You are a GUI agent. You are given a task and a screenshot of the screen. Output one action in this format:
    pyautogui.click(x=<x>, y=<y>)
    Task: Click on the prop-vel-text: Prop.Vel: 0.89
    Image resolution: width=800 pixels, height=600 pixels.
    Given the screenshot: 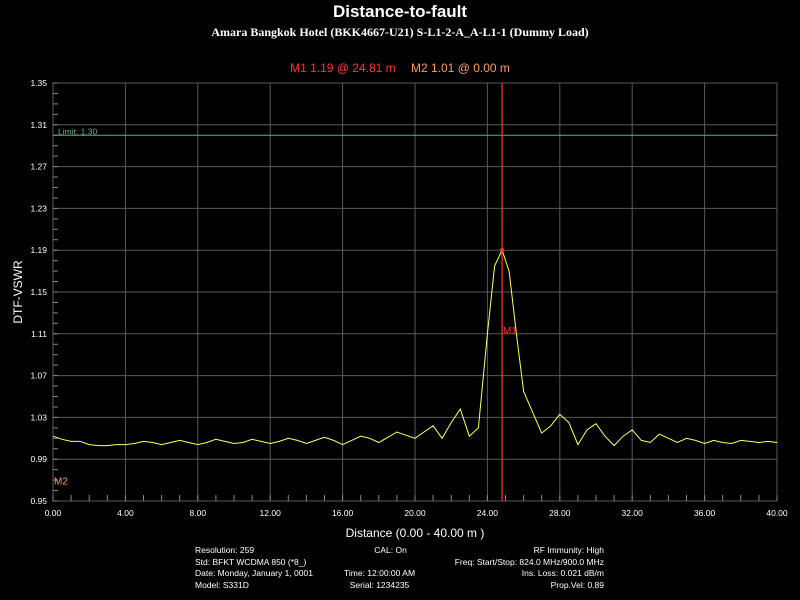 What is the action you would take?
    pyautogui.click(x=577, y=585)
    